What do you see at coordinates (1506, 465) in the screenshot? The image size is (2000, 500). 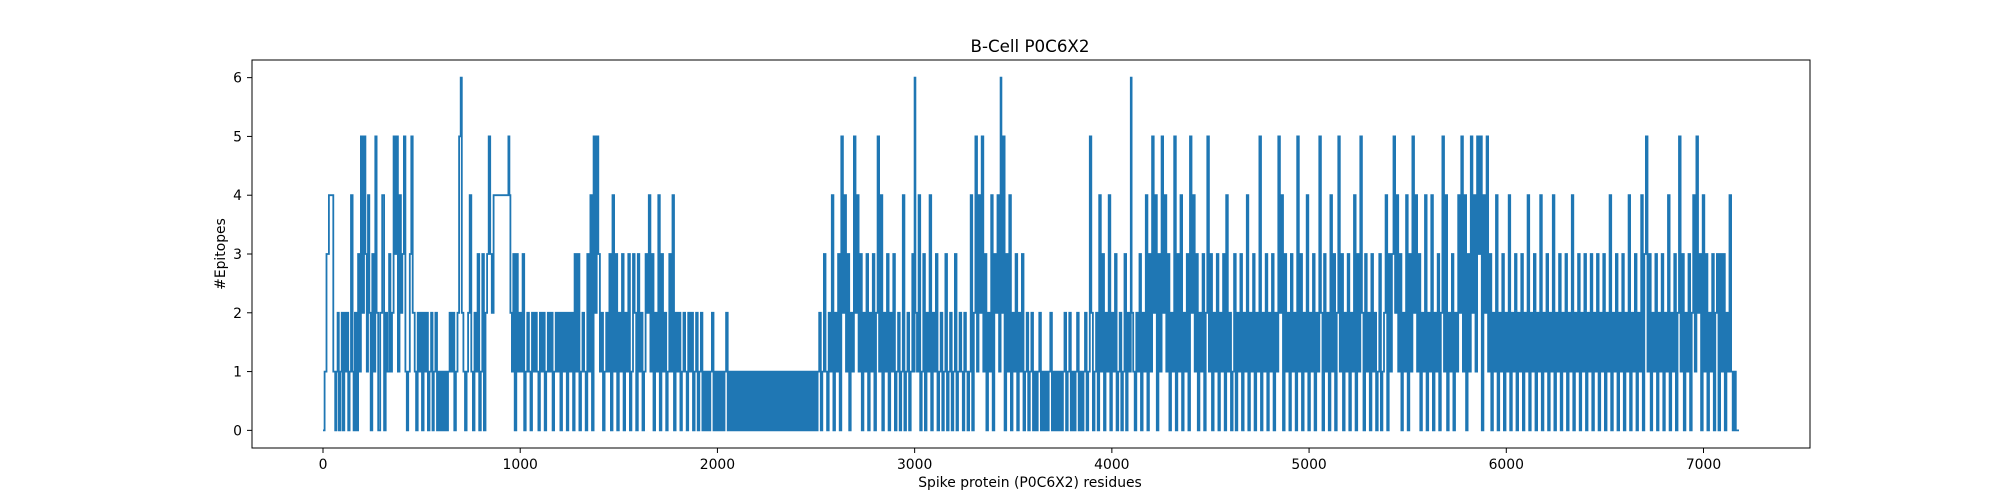 I see `x-tick-label: 6000` at bounding box center [1506, 465].